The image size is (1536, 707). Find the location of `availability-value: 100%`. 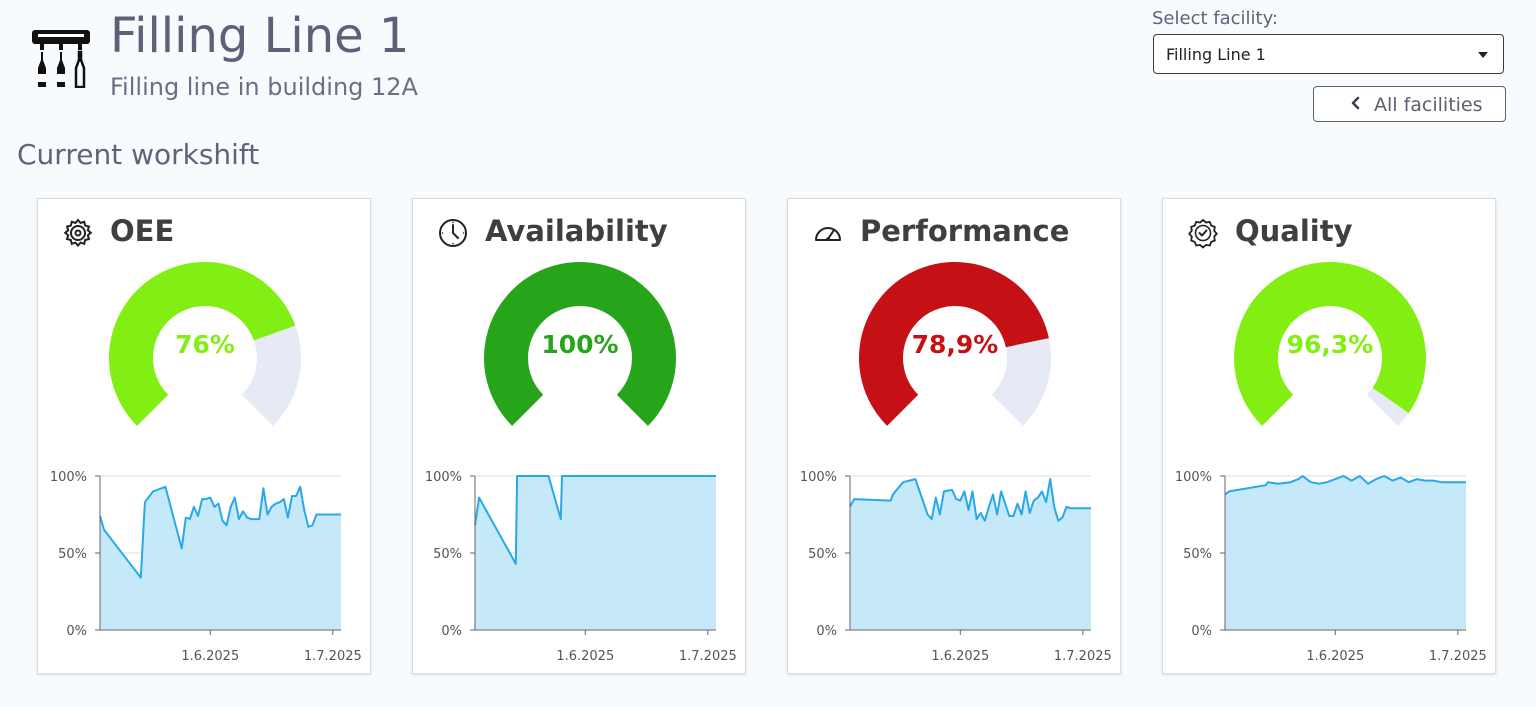

availability-value: 100% is located at coordinates (580, 344).